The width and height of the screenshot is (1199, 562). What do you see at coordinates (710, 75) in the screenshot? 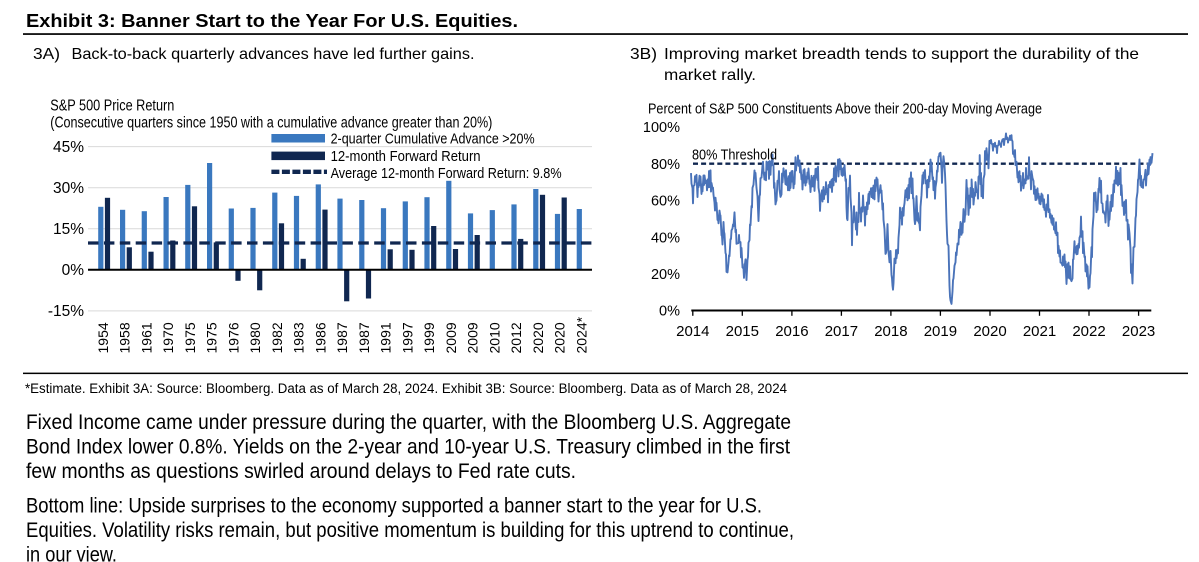
I see `svg-text: market rally.` at bounding box center [710, 75].